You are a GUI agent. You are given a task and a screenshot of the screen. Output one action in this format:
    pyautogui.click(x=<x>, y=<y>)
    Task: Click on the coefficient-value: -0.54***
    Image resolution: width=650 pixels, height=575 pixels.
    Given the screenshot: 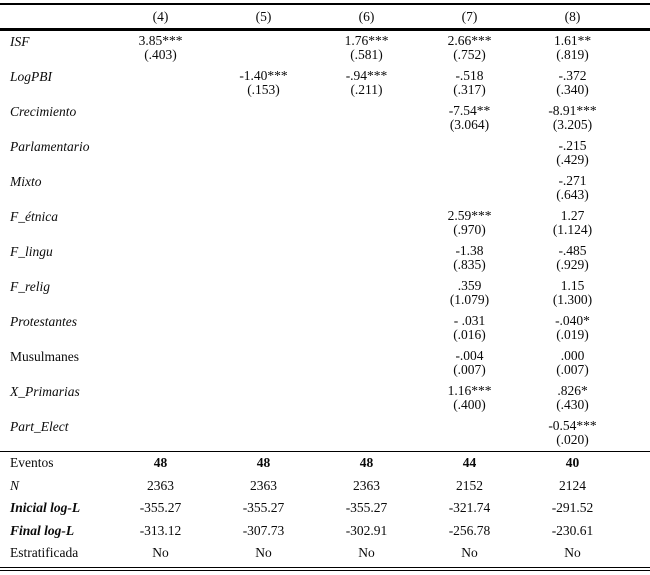 What is the action you would take?
    pyautogui.click(x=572, y=425)
    